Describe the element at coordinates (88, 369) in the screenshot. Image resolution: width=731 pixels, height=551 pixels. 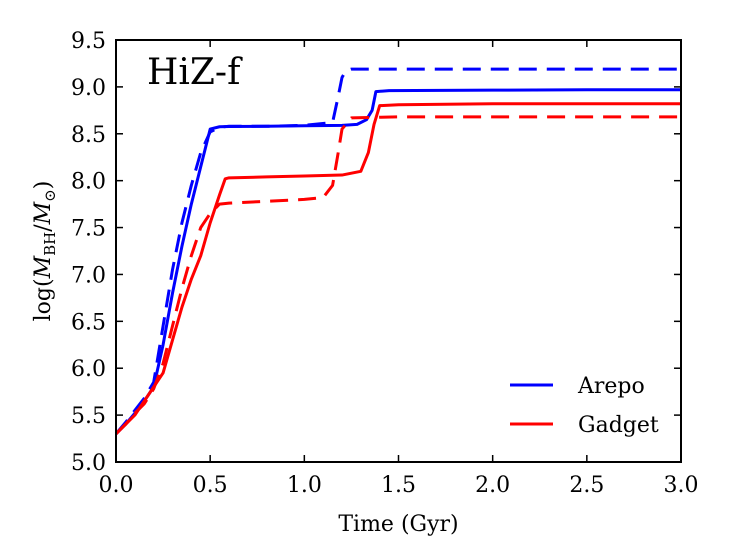
I see `y-tick-label: 6.0` at that location.